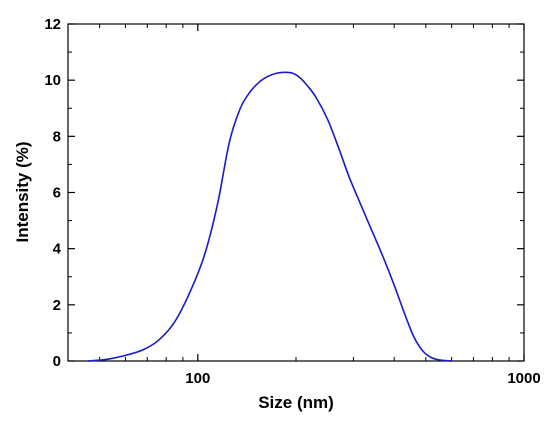  What do you see at coordinates (57, 136) in the screenshot?
I see `y-tick-label: 8` at bounding box center [57, 136].